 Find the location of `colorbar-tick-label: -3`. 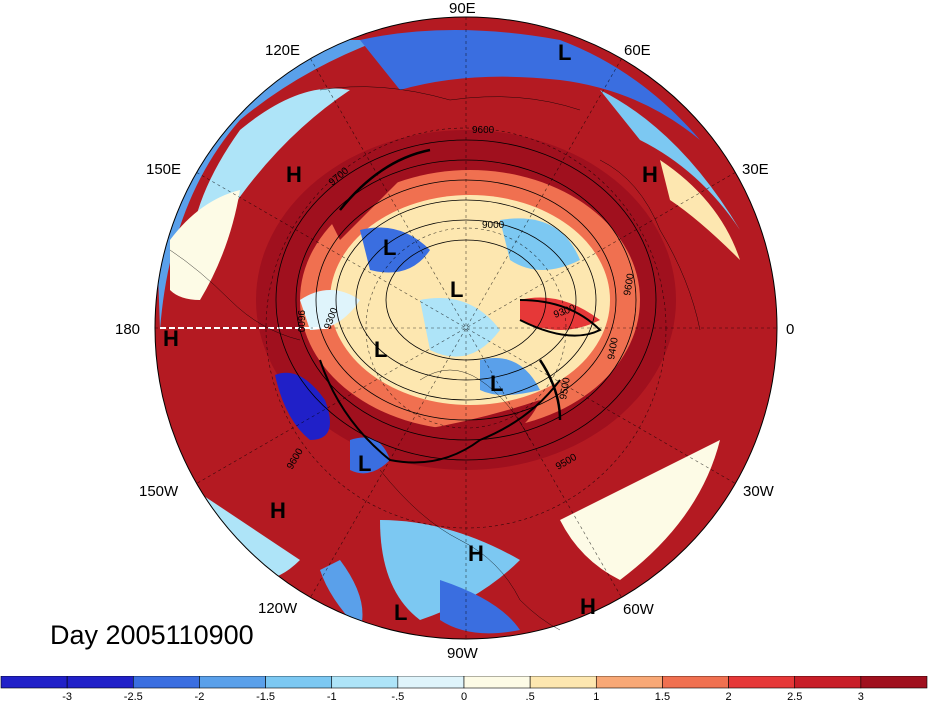

colorbar-tick-label: -3 is located at coordinates (67, 696).